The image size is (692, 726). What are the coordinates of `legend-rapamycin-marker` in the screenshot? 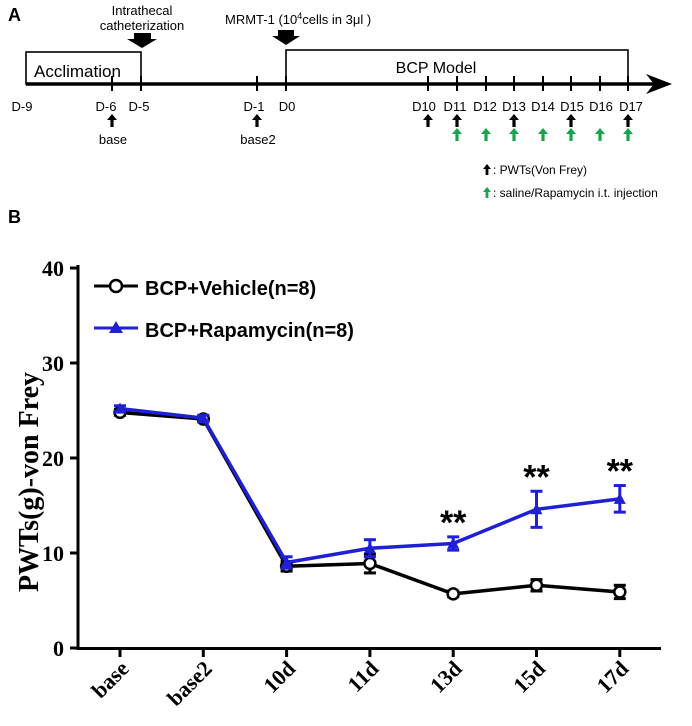 It's located at (116, 327).